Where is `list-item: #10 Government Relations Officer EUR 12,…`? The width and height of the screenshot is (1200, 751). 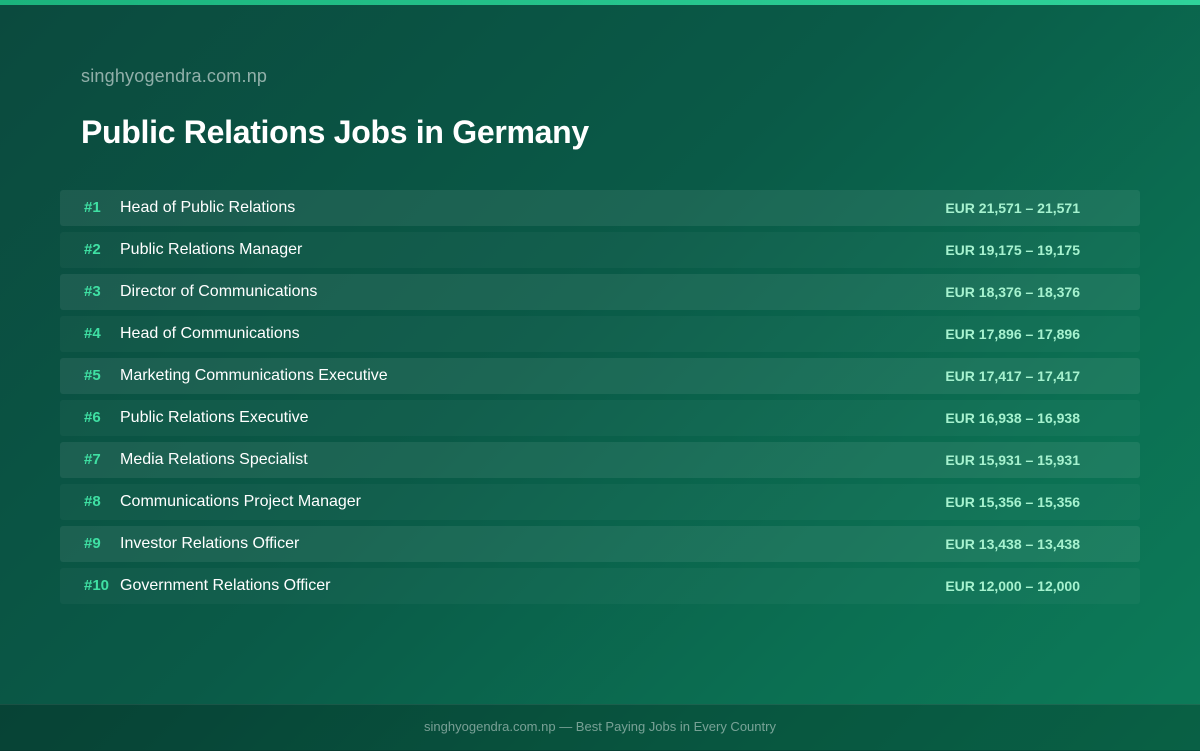 list-item: #10 Government Relations Officer EUR 12,… is located at coordinates (600, 586).